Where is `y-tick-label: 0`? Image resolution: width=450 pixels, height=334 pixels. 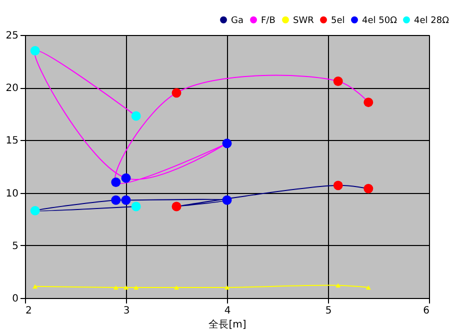
y-tick-label: 0 is located at coordinates (15, 299).